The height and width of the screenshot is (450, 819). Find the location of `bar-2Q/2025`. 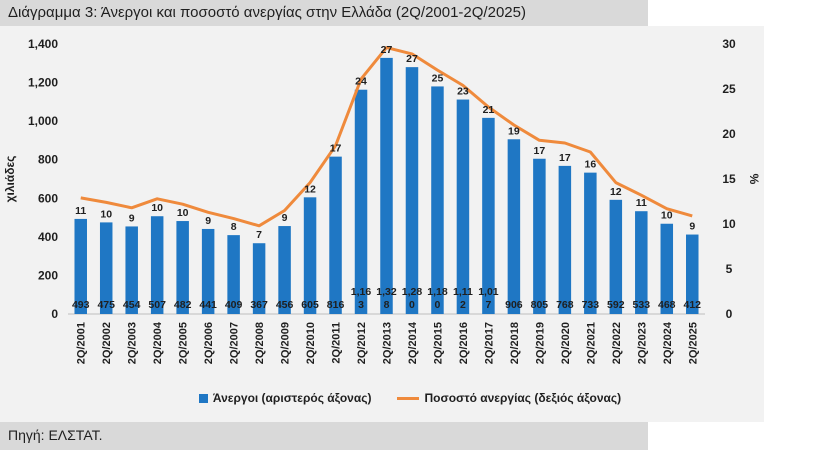

bar-2Q/2025 is located at coordinates (692, 274).